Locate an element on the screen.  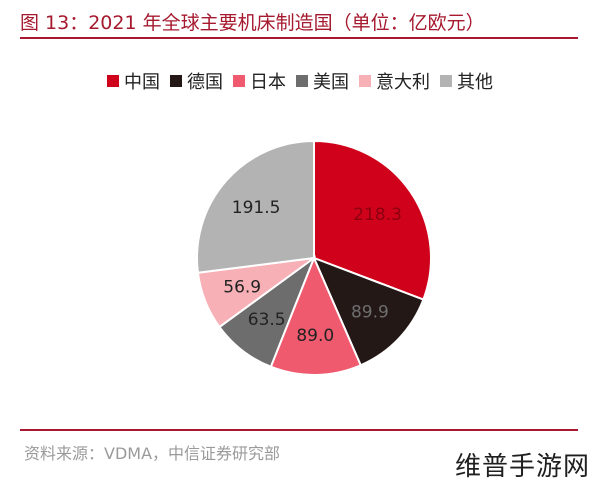
slice-value-label: 63.5 is located at coordinates (267, 320).